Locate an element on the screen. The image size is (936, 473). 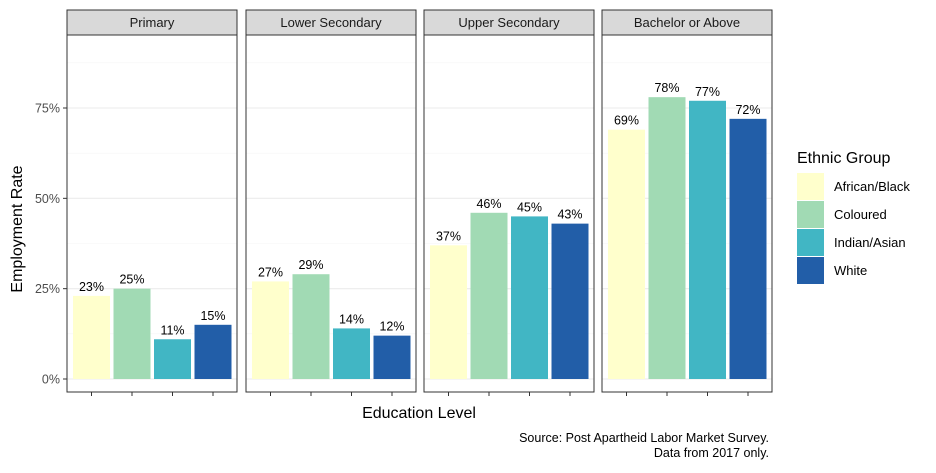
legend-label: Indian/Asian is located at coordinates (870, 242).